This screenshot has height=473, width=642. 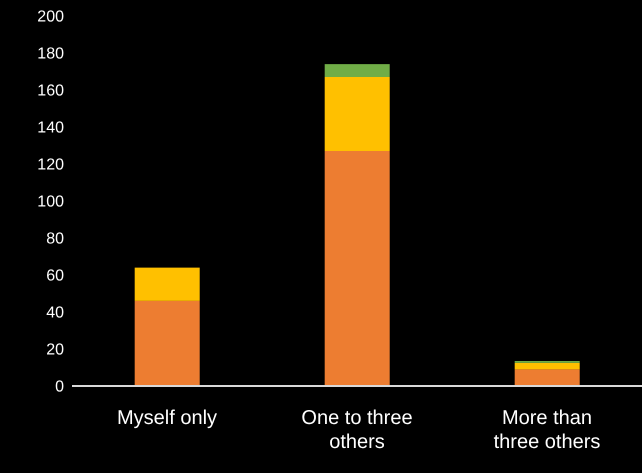 I want to click on y-tick-label: 100, so click(x=50, y=202).